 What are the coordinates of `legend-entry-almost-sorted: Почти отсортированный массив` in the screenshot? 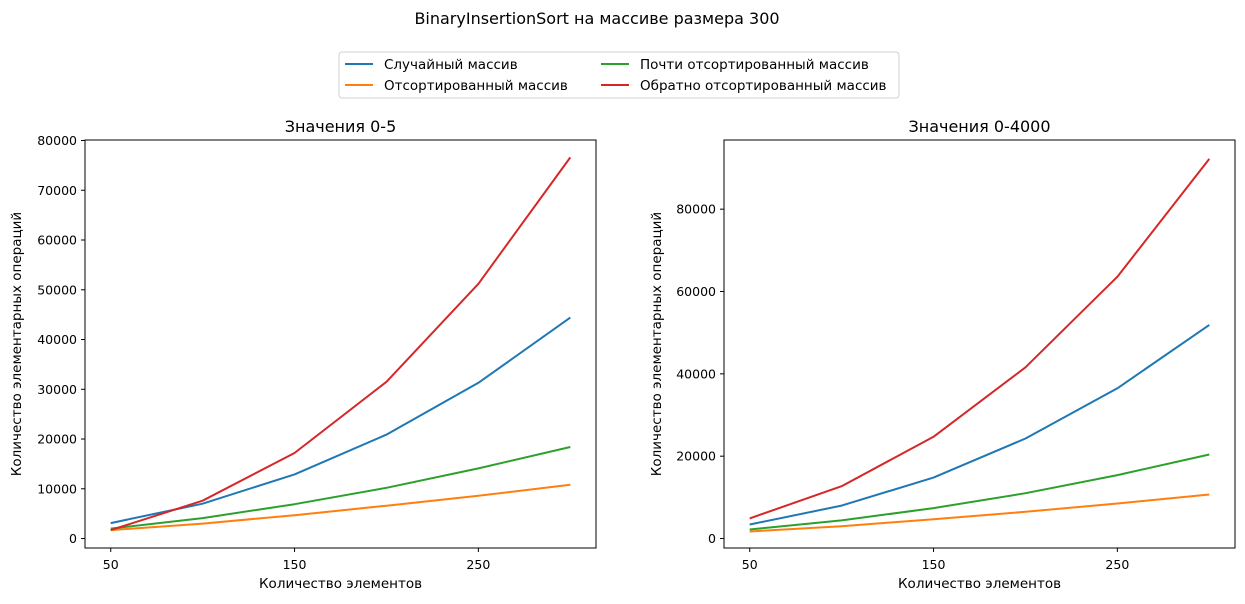 It's located at (735, 65).